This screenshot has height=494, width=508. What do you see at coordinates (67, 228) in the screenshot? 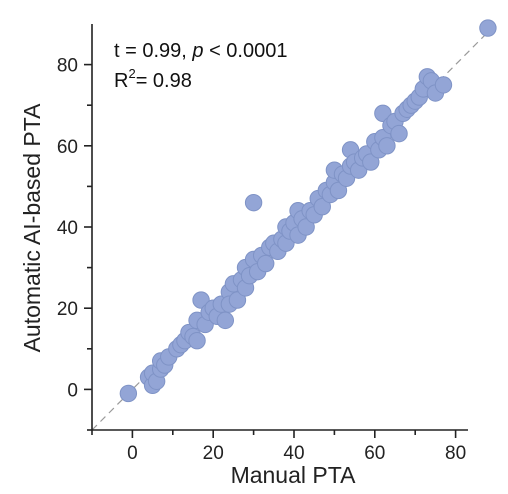
I see `y-tick-label: 40` at bounding box center [67, 228].